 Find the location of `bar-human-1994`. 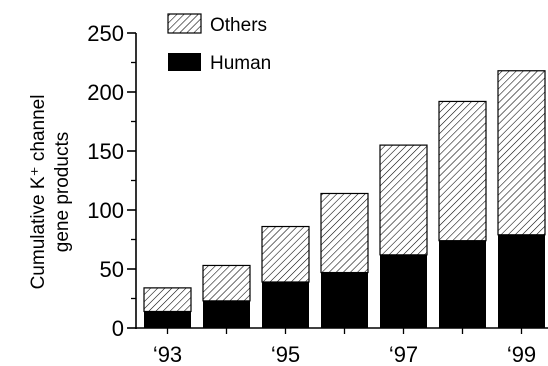

bar-human-1994 is located at coordinates (226, 314).